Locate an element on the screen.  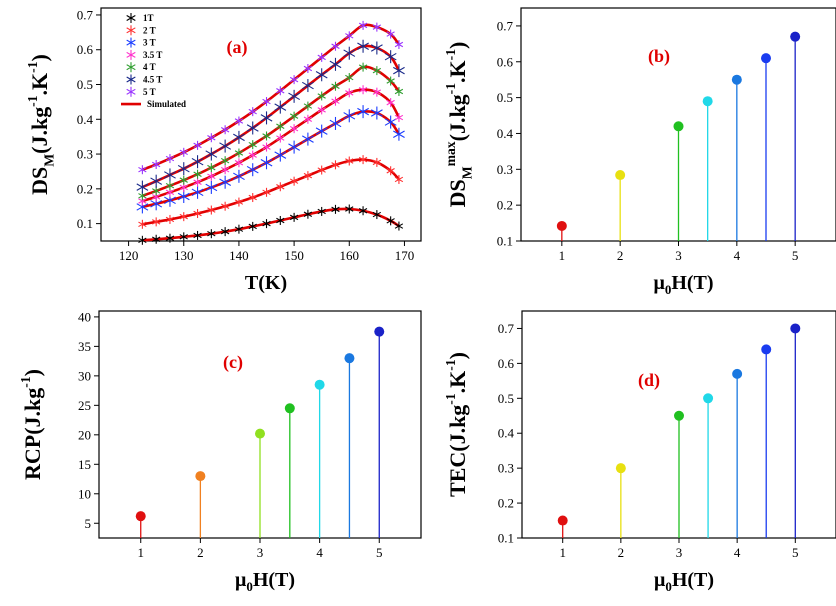
plot-frame-a is located at coordinates (261, 124).